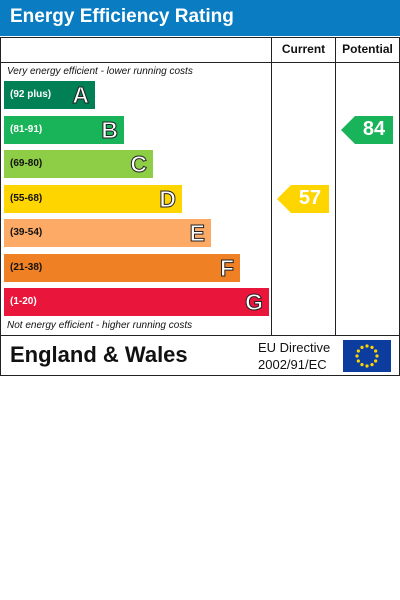  What do you see at coordinates (122, 16) in the screenshot?
I see `page-title: Energy Efficiency Rating` at bounding box center [122, 16].